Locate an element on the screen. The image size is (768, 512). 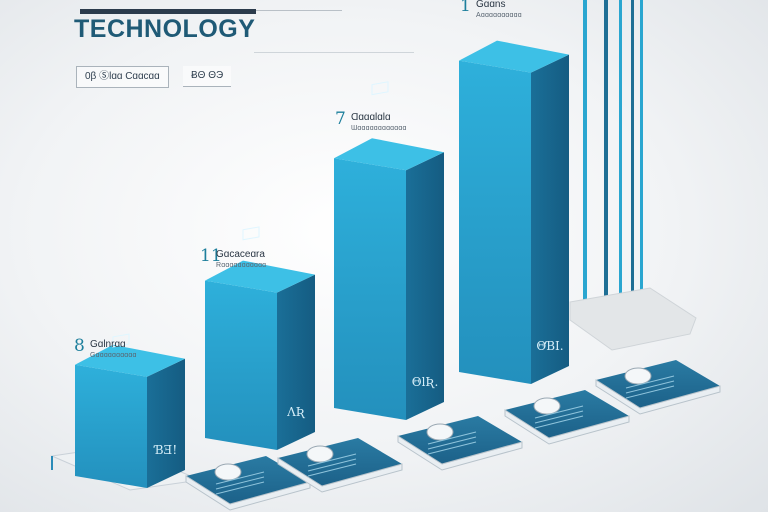
page-title: TECHNOLOGY is located at coordinates (165, 29).